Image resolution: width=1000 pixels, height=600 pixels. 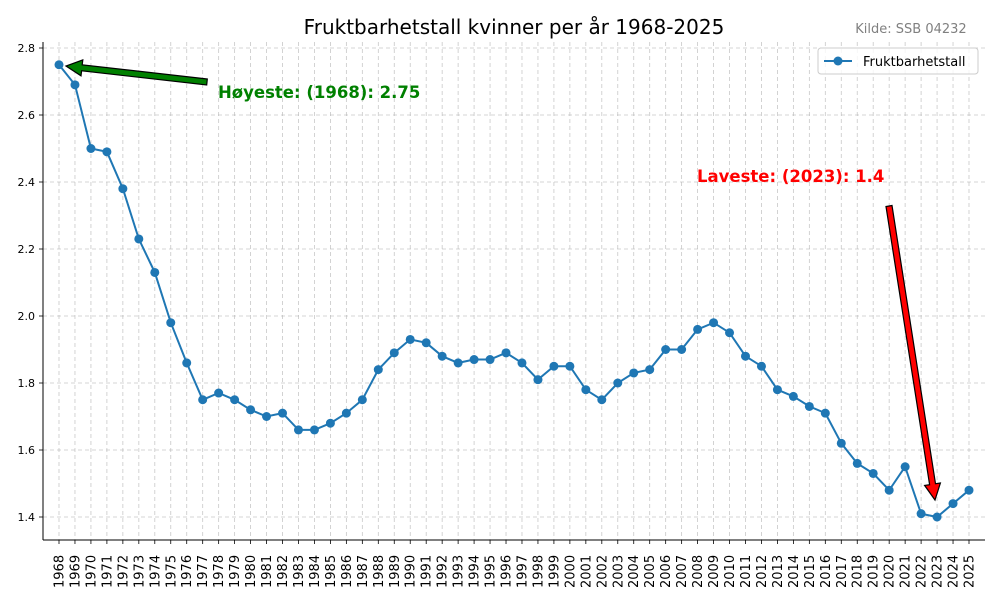 What do you see at coordinates (730, 571) in the screenshot?
I see `x-tick-label: 2010` at bounding box center [730, 571].